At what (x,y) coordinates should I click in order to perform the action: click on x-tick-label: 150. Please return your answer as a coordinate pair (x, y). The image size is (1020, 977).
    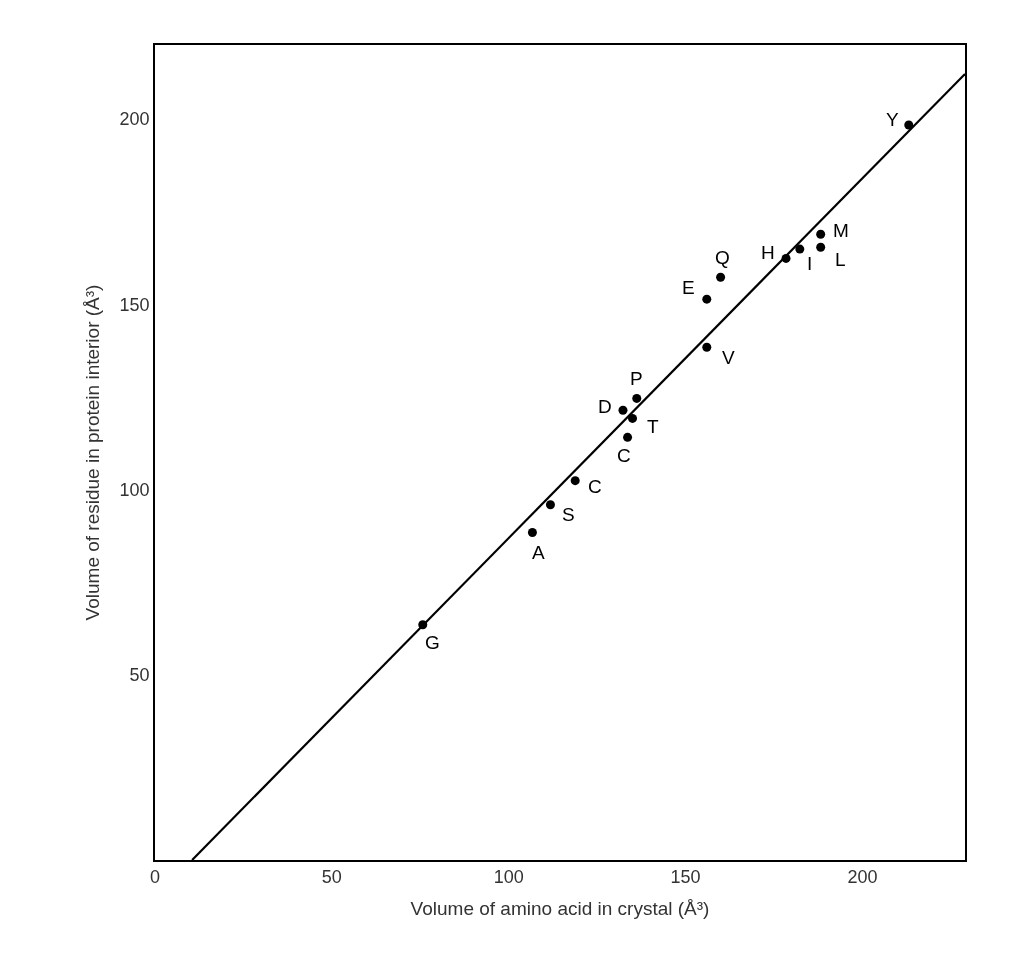
    Looking at the image, I should click on (685, 877).